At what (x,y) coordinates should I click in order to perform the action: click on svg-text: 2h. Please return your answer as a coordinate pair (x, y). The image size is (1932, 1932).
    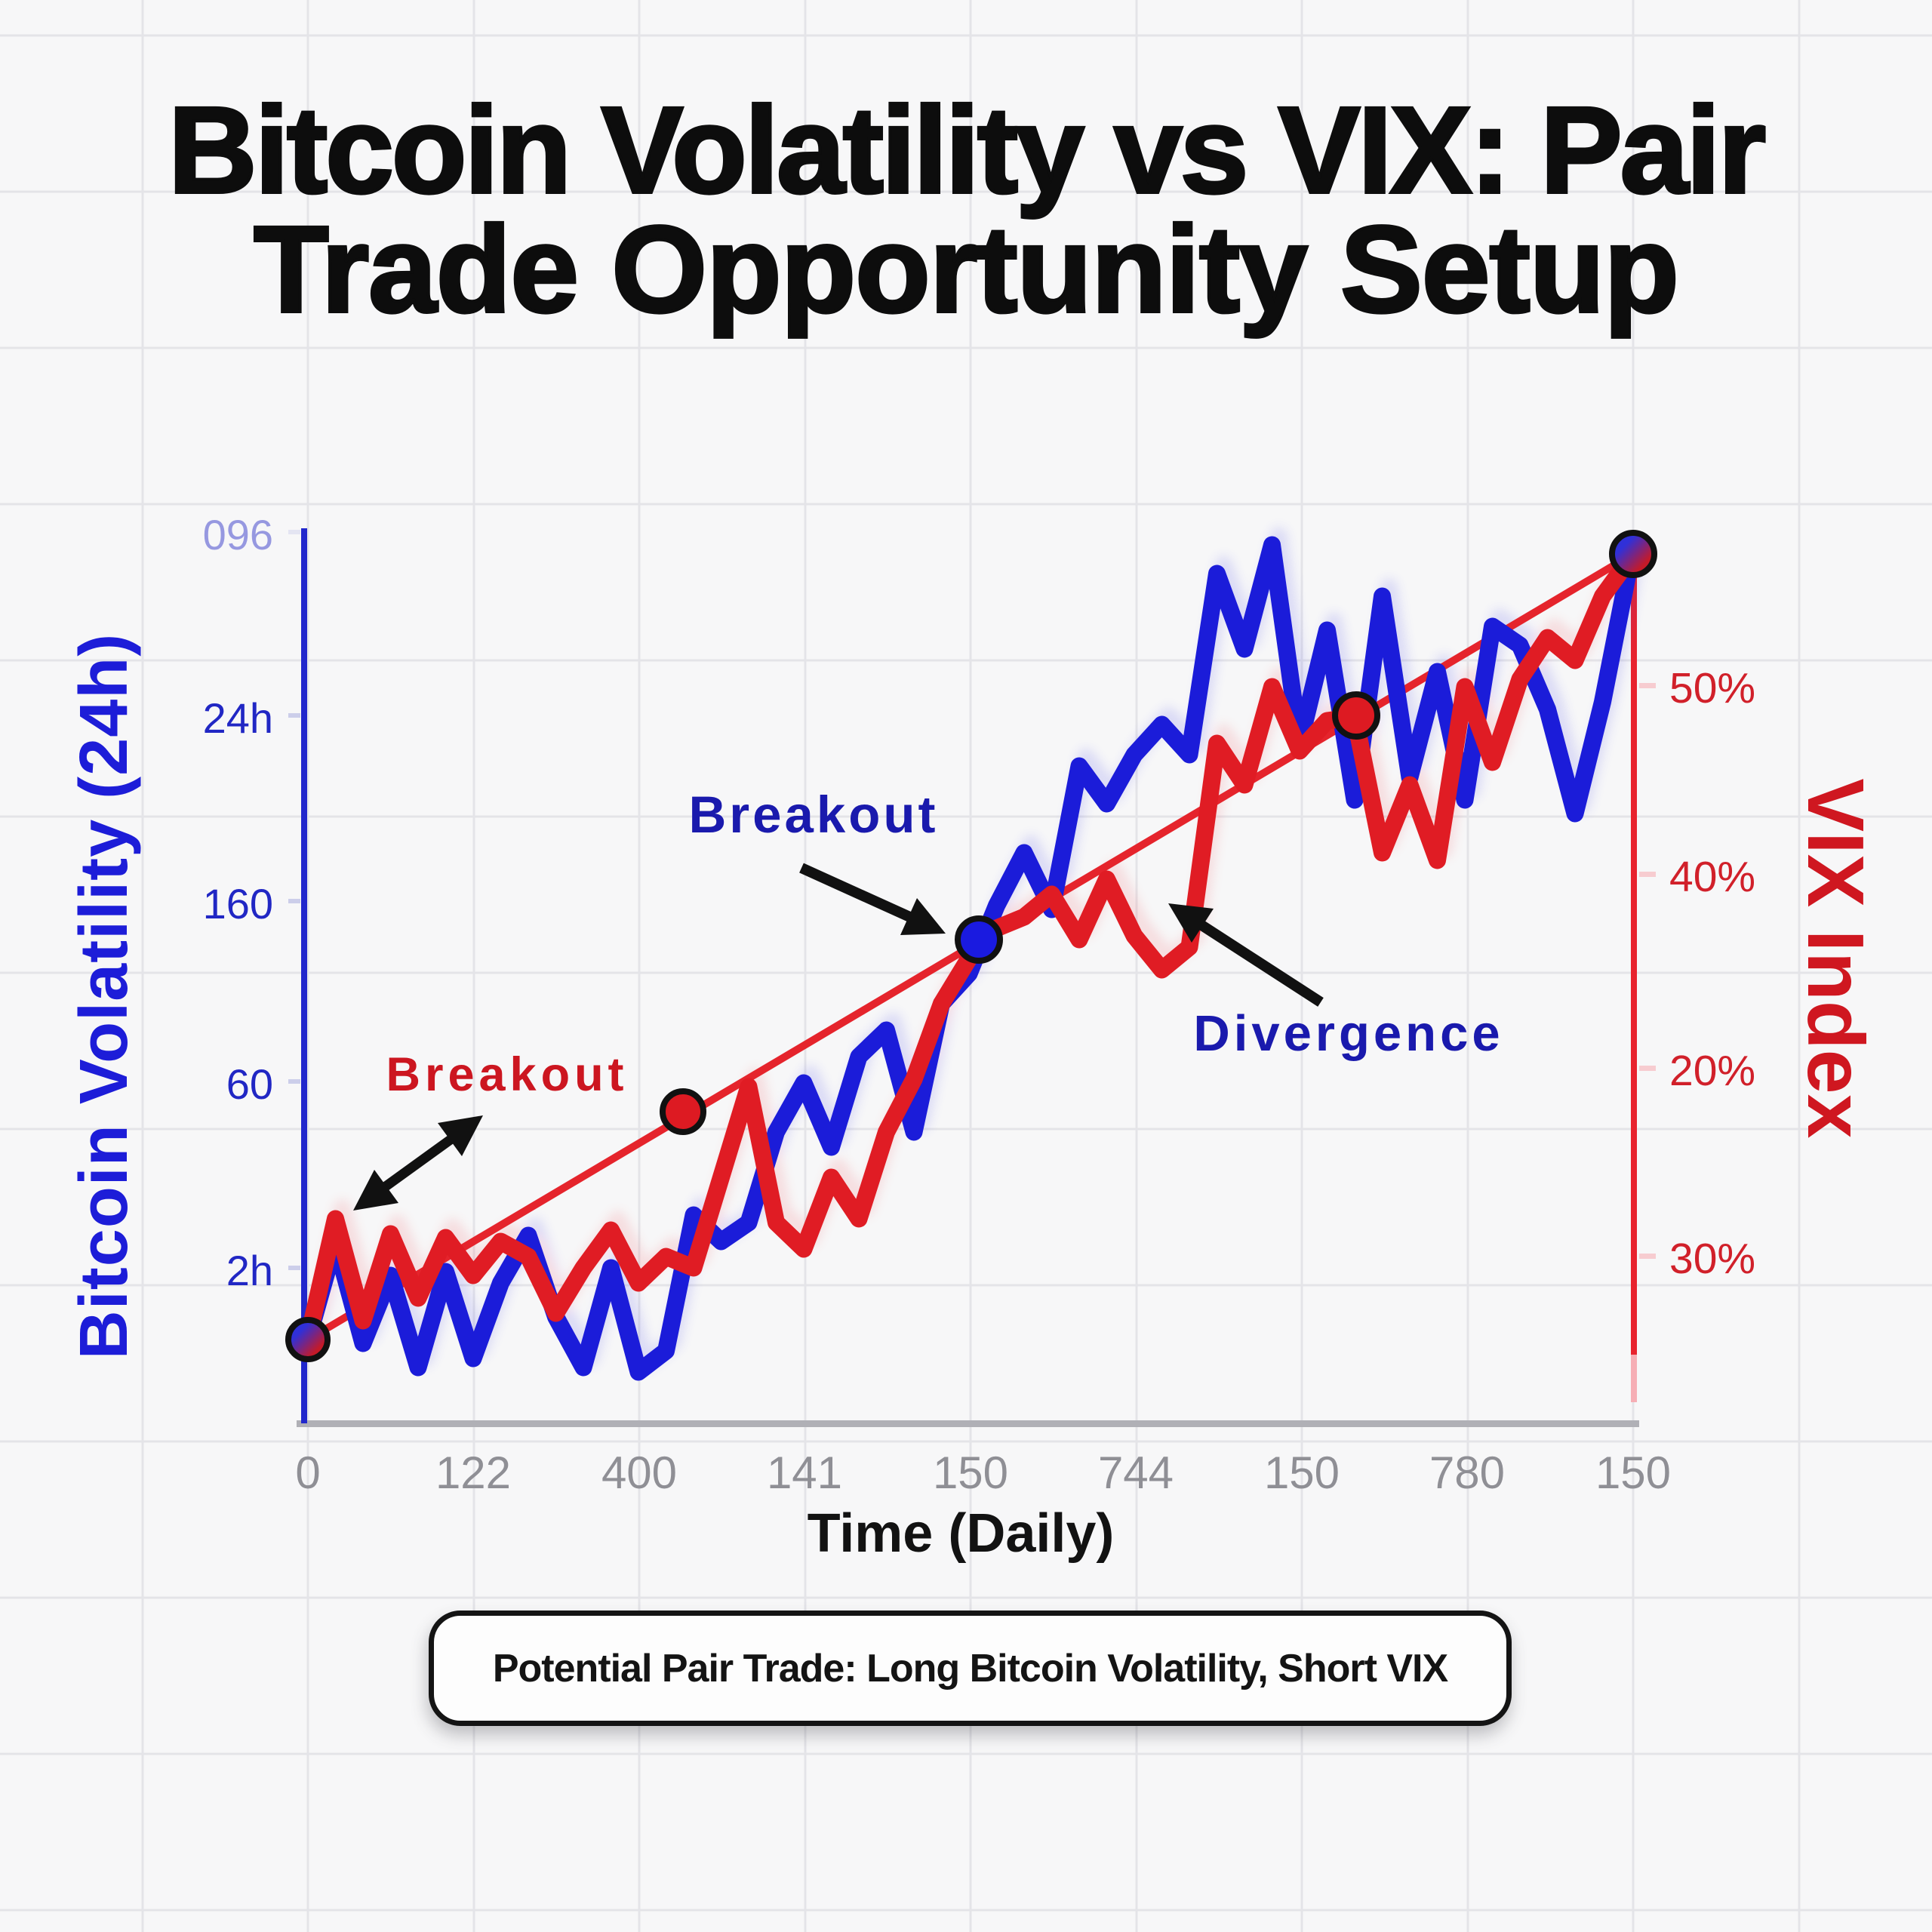
    Looking at the image, I should click on (249, 1270).